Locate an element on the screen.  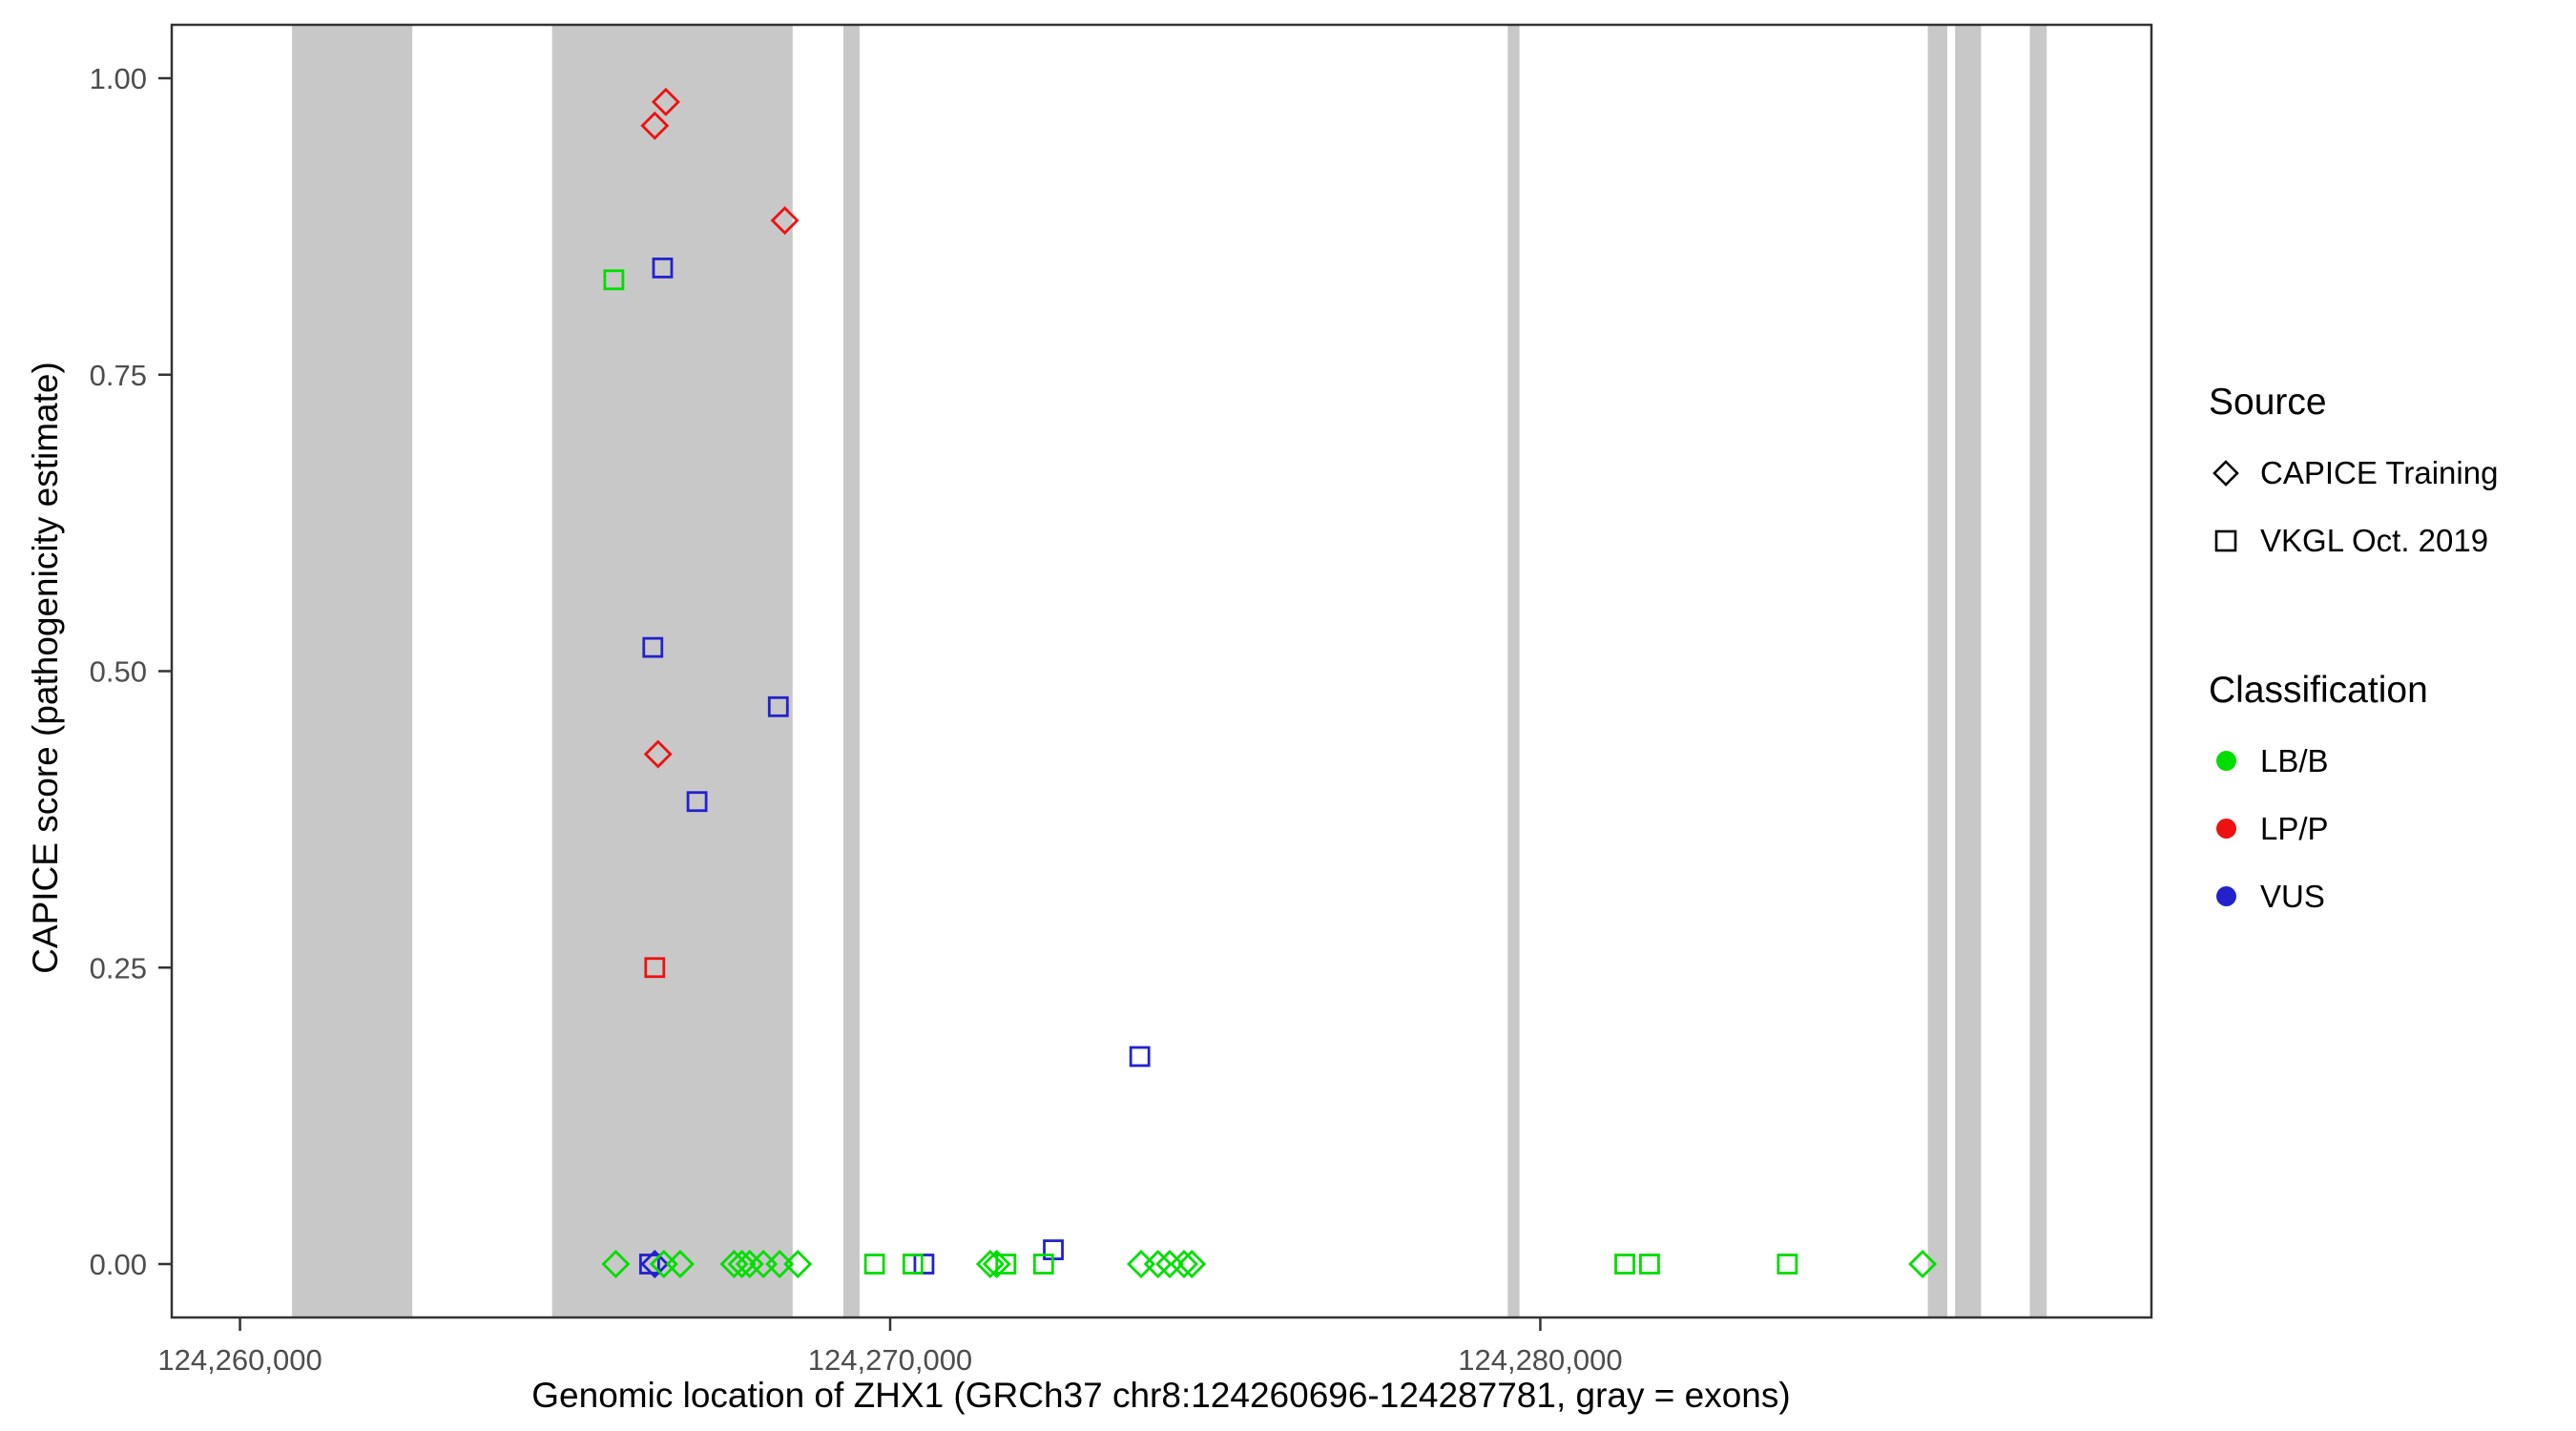
diamond-key-icon is located at coordinates (2226, 473).